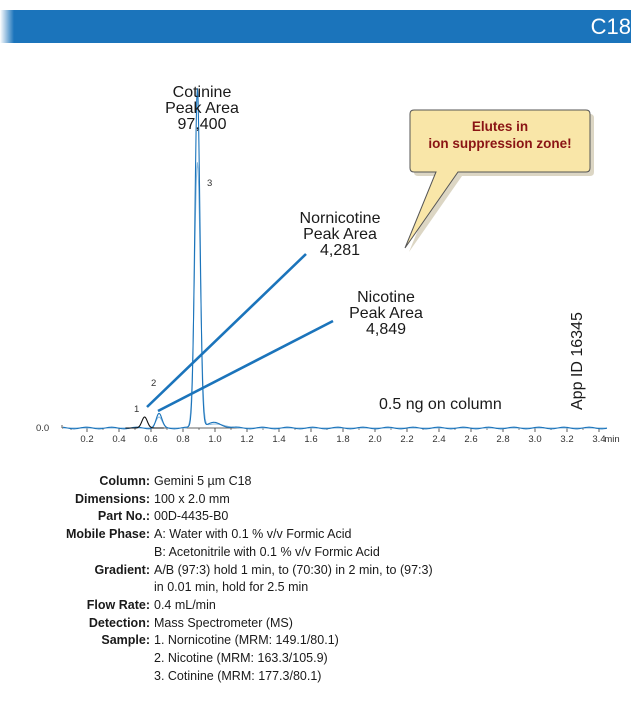  What do you see at coordinates (185, 604) in the screenshot?
I see `condition-value: 0.4 mL/min` at bounding box center [185, 604].